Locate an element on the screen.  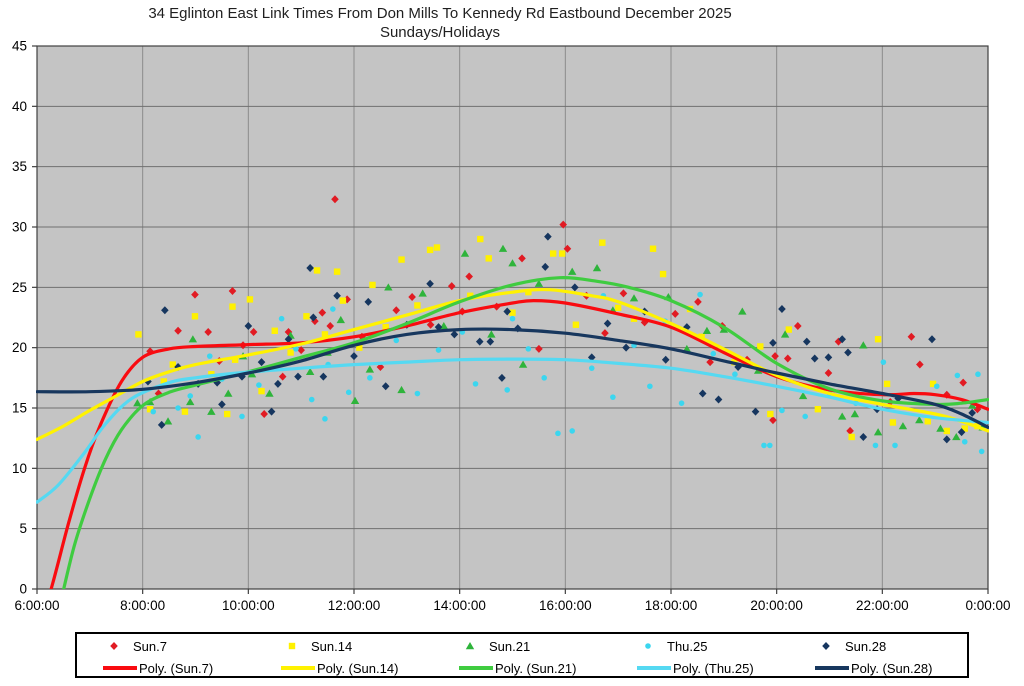
legend-entry-Sun.28: Sun.28 is located at coordinates (878, 646).